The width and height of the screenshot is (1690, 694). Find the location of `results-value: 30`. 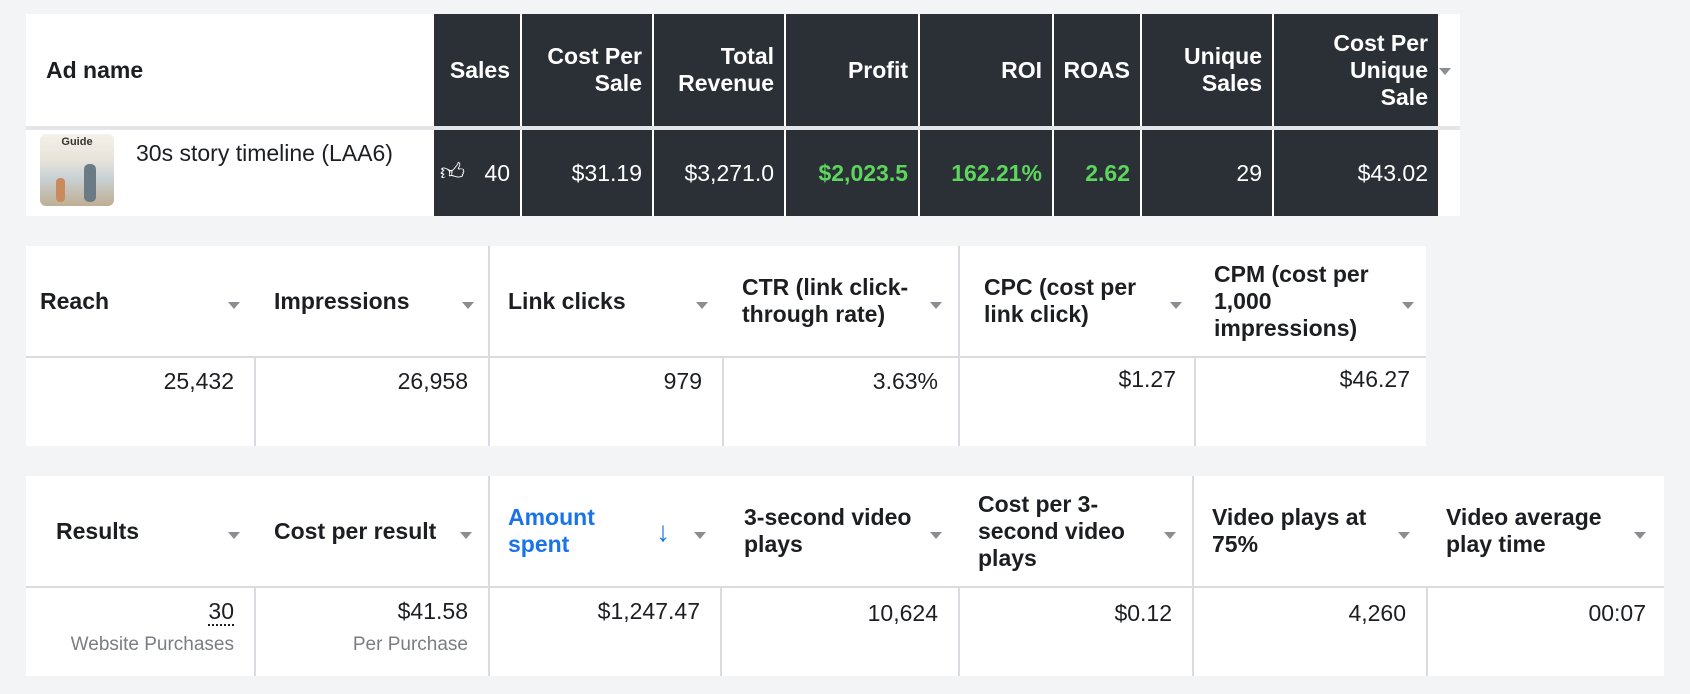

results-value: 30 is located at coordinates (130, 612).